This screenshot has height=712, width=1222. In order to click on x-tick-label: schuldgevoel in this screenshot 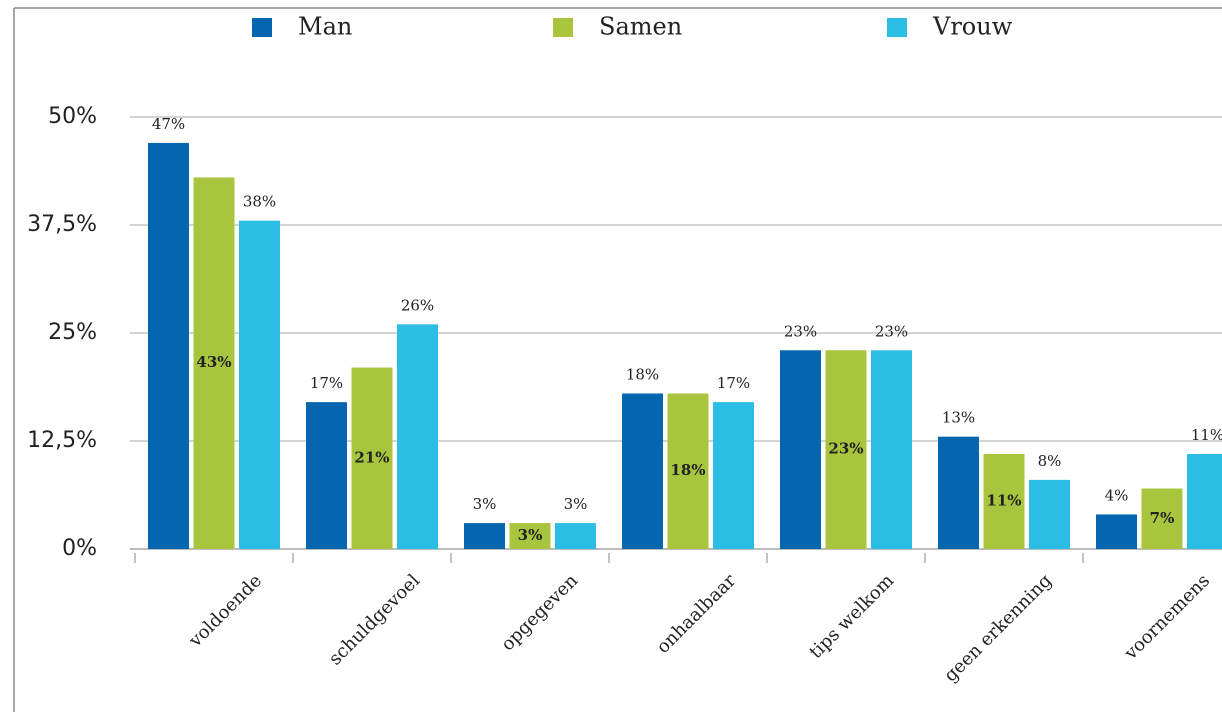, I will do `click(374, 619)`.